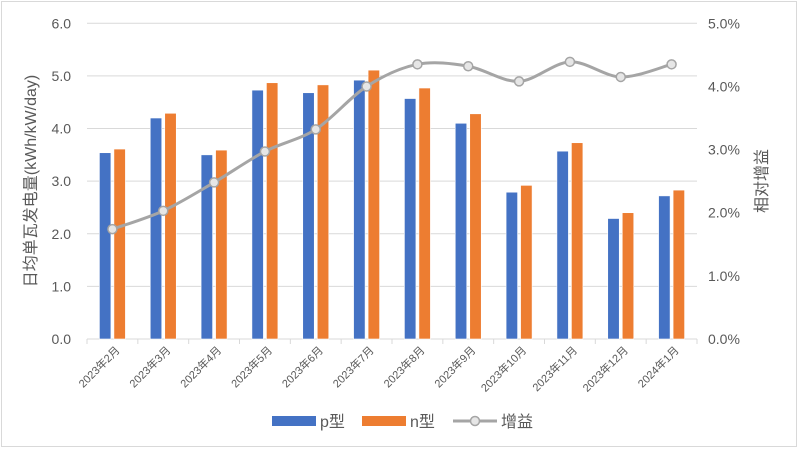 This screenshot has height=450, width=800. Describe the element at coordinates (62, 76) in the screenshot. I see `y-tick-label: 5.0` at that location.